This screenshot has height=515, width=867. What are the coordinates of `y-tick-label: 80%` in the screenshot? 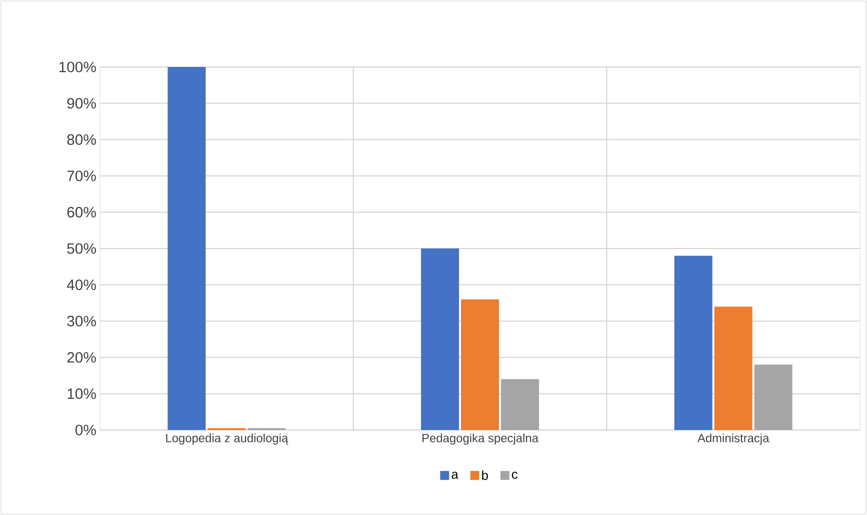 It's located at (81, 139).